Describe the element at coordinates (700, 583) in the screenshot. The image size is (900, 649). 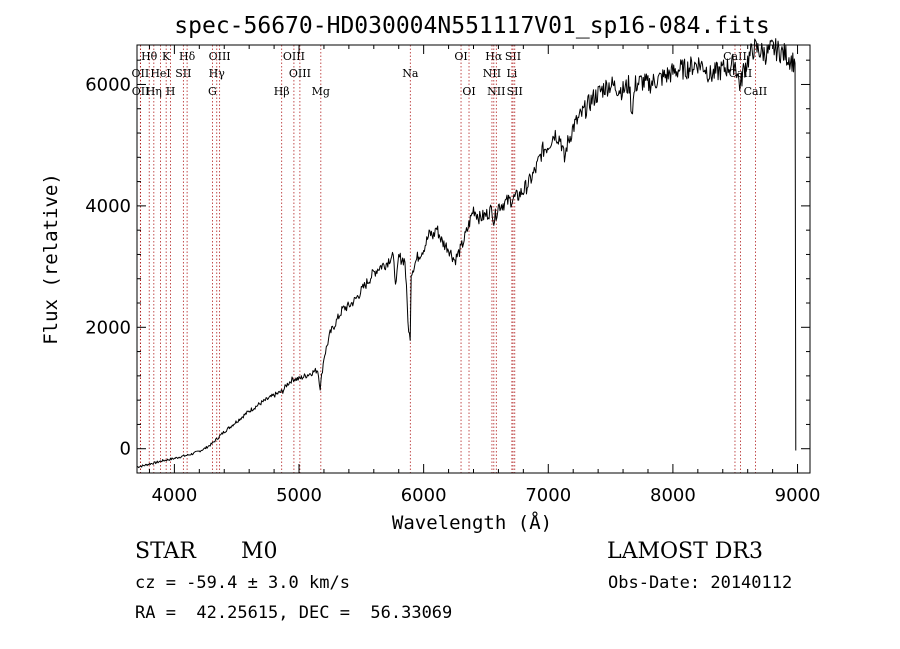
I see `observation-date: Obs-Date: 20140112` at that location.